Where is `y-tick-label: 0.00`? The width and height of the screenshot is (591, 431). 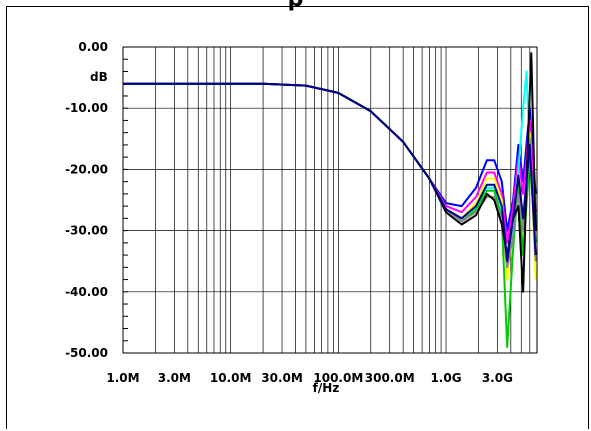
y-tick-label: 0.00 is located at coordinates (93, 47).